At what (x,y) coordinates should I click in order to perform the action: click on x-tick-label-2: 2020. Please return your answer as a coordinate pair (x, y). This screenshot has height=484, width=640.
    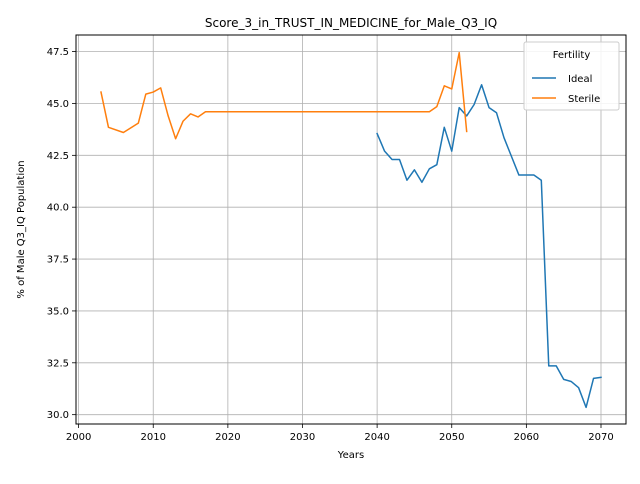
    Looking at the image, I should click on (227, 437).